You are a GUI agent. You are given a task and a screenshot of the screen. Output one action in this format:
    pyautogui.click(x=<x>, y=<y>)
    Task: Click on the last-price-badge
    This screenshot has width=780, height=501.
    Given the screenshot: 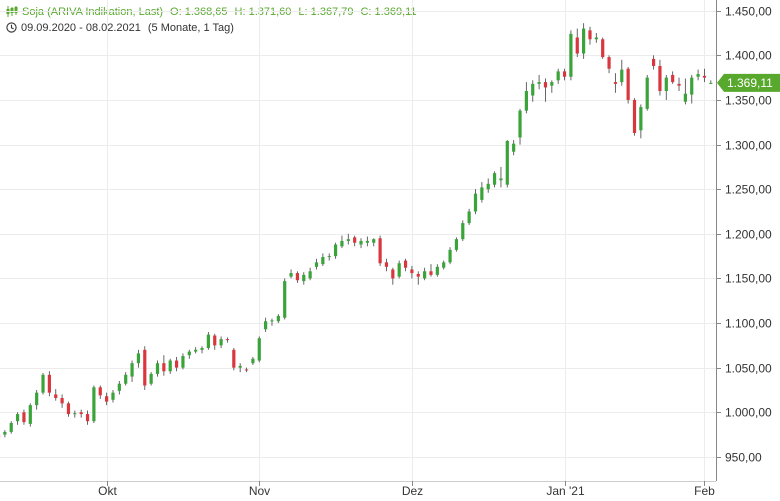 What is the action you would take?
    pyautogui.click(x=748, y=82)
    